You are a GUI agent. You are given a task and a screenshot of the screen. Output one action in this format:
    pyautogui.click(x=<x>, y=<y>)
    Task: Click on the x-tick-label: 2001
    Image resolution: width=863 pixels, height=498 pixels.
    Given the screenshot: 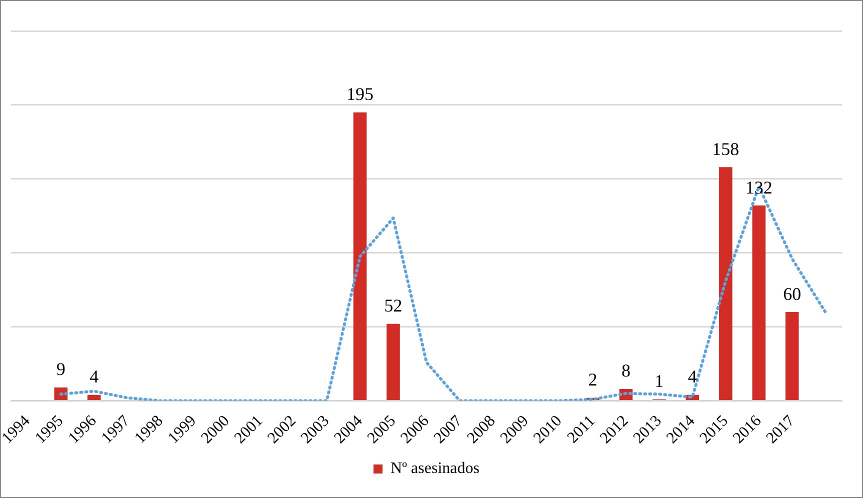 What is the action you would take?
    pyautogui.click(x=248, y=430)
    